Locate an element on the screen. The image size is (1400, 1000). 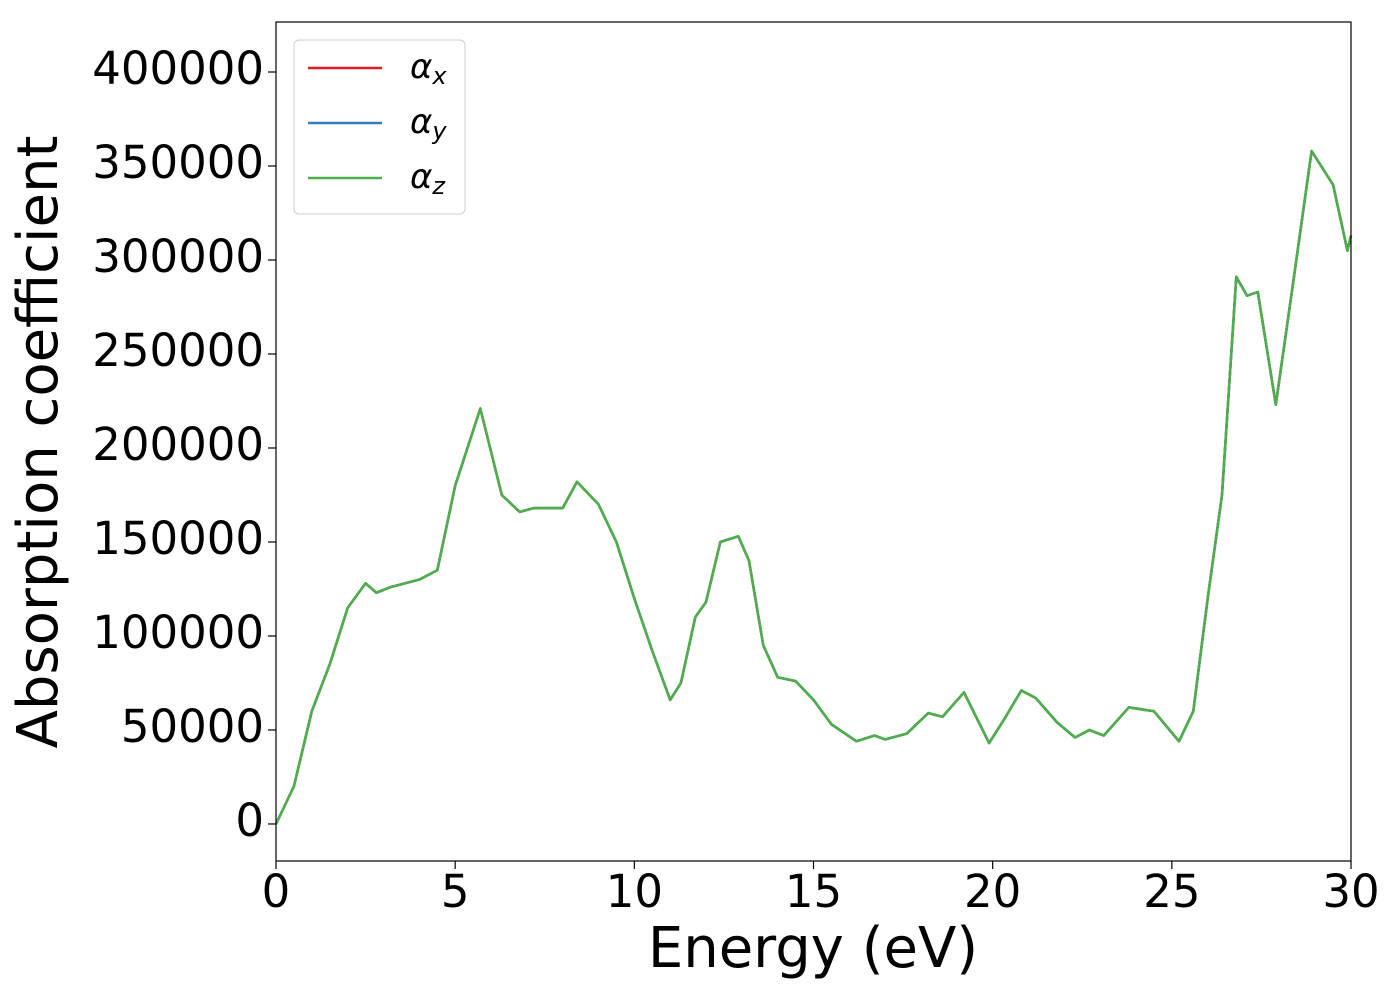
y-tick-label: 0 is located at coordinates (249, 820).